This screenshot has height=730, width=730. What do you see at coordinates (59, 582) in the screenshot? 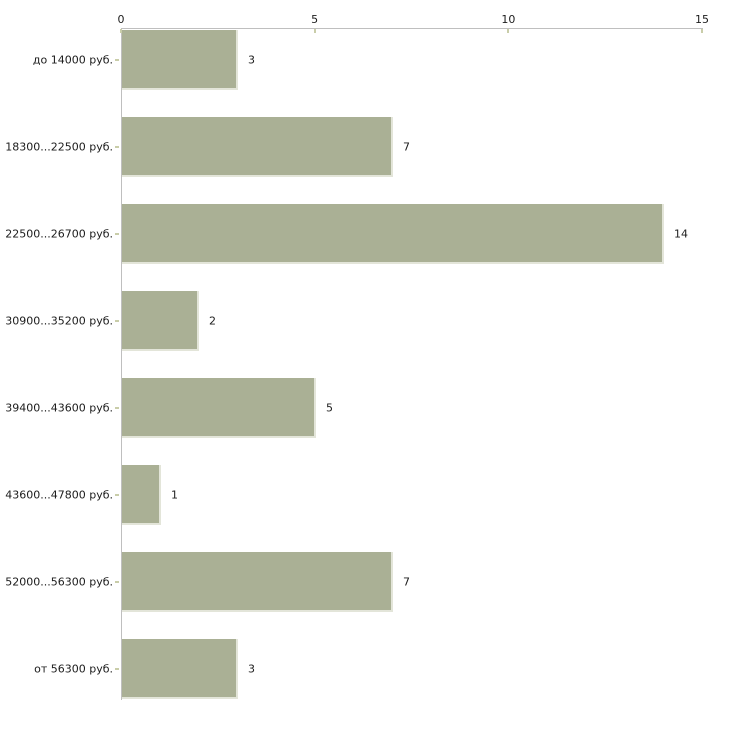
I see `category-label: 52000...56300 руб.` at bounding box center [59, 582].